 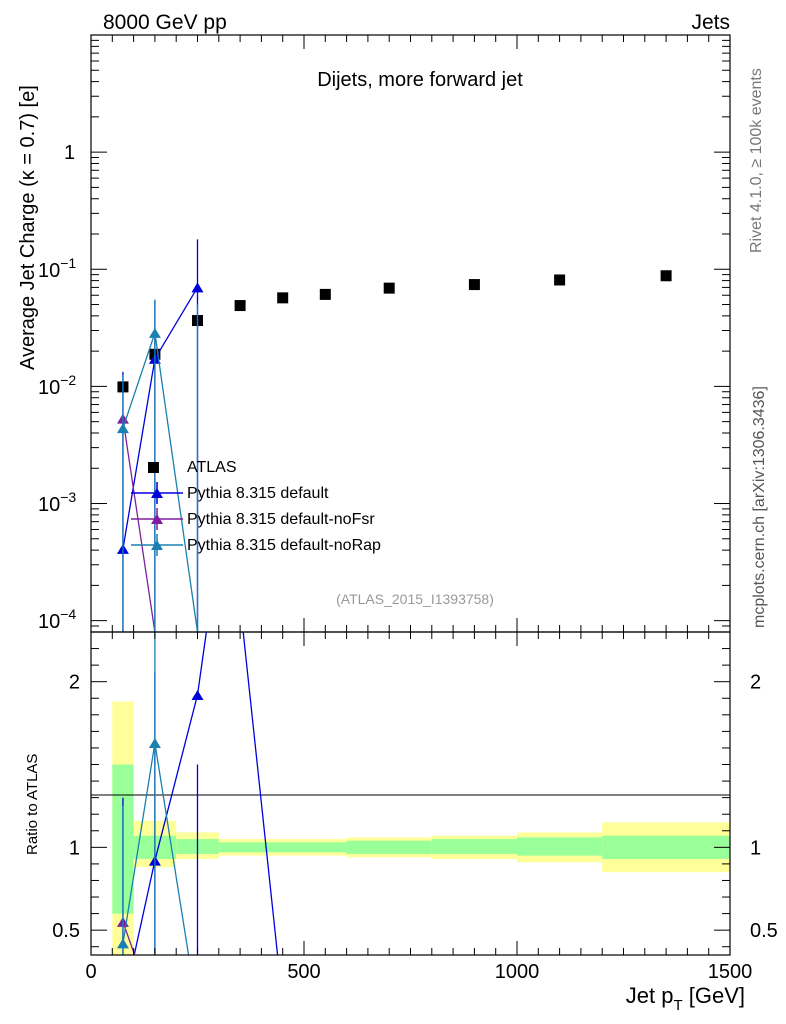 I want to click on ratio-line-pythia-8-315-default-norap, so click(x=156, y=848).